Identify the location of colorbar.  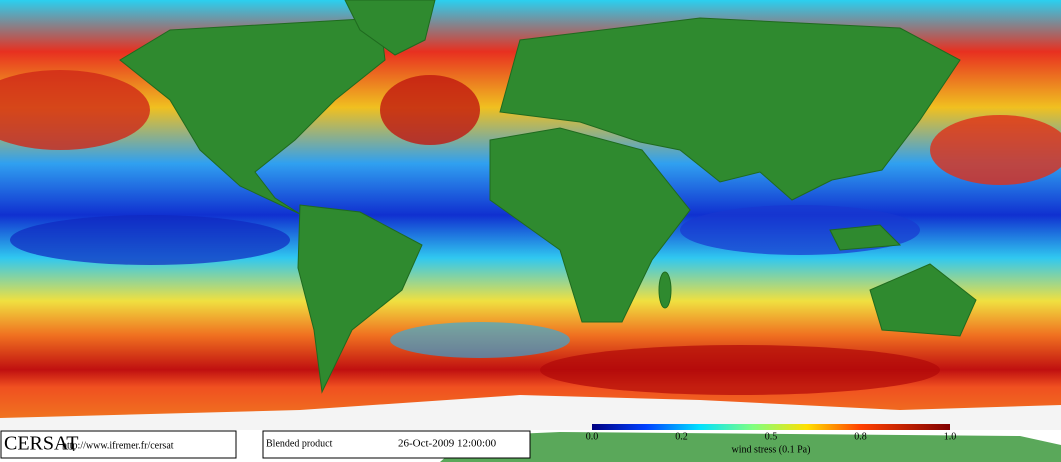
(771, 427).